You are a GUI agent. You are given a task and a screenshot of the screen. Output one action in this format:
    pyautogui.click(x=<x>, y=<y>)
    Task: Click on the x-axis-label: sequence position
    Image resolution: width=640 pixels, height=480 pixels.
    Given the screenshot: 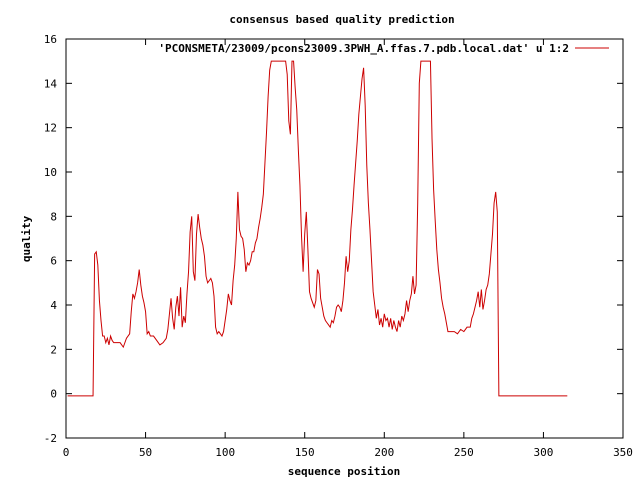 What is the action you would take?
    pyautogui.click(x=344, y=471)
    